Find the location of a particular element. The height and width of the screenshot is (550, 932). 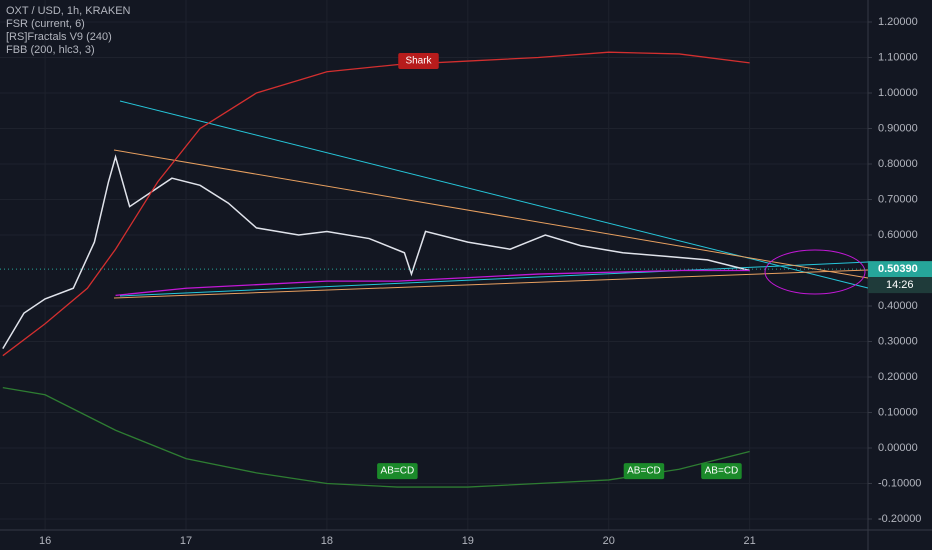

y-tick-label: 1.10000 is located at coordinates (898, 57).